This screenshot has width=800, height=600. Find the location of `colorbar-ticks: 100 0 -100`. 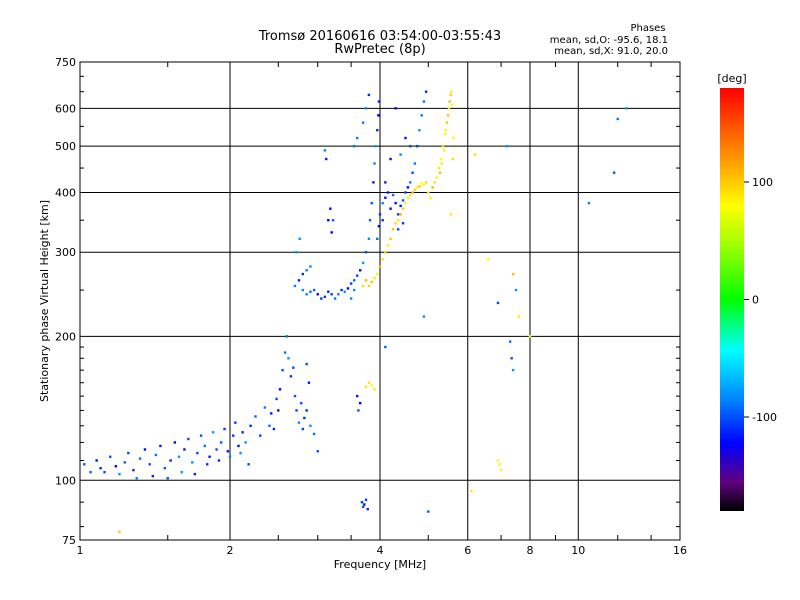

colorbar-ticks: 100 0 -100 is located at coordinates (760, 300).